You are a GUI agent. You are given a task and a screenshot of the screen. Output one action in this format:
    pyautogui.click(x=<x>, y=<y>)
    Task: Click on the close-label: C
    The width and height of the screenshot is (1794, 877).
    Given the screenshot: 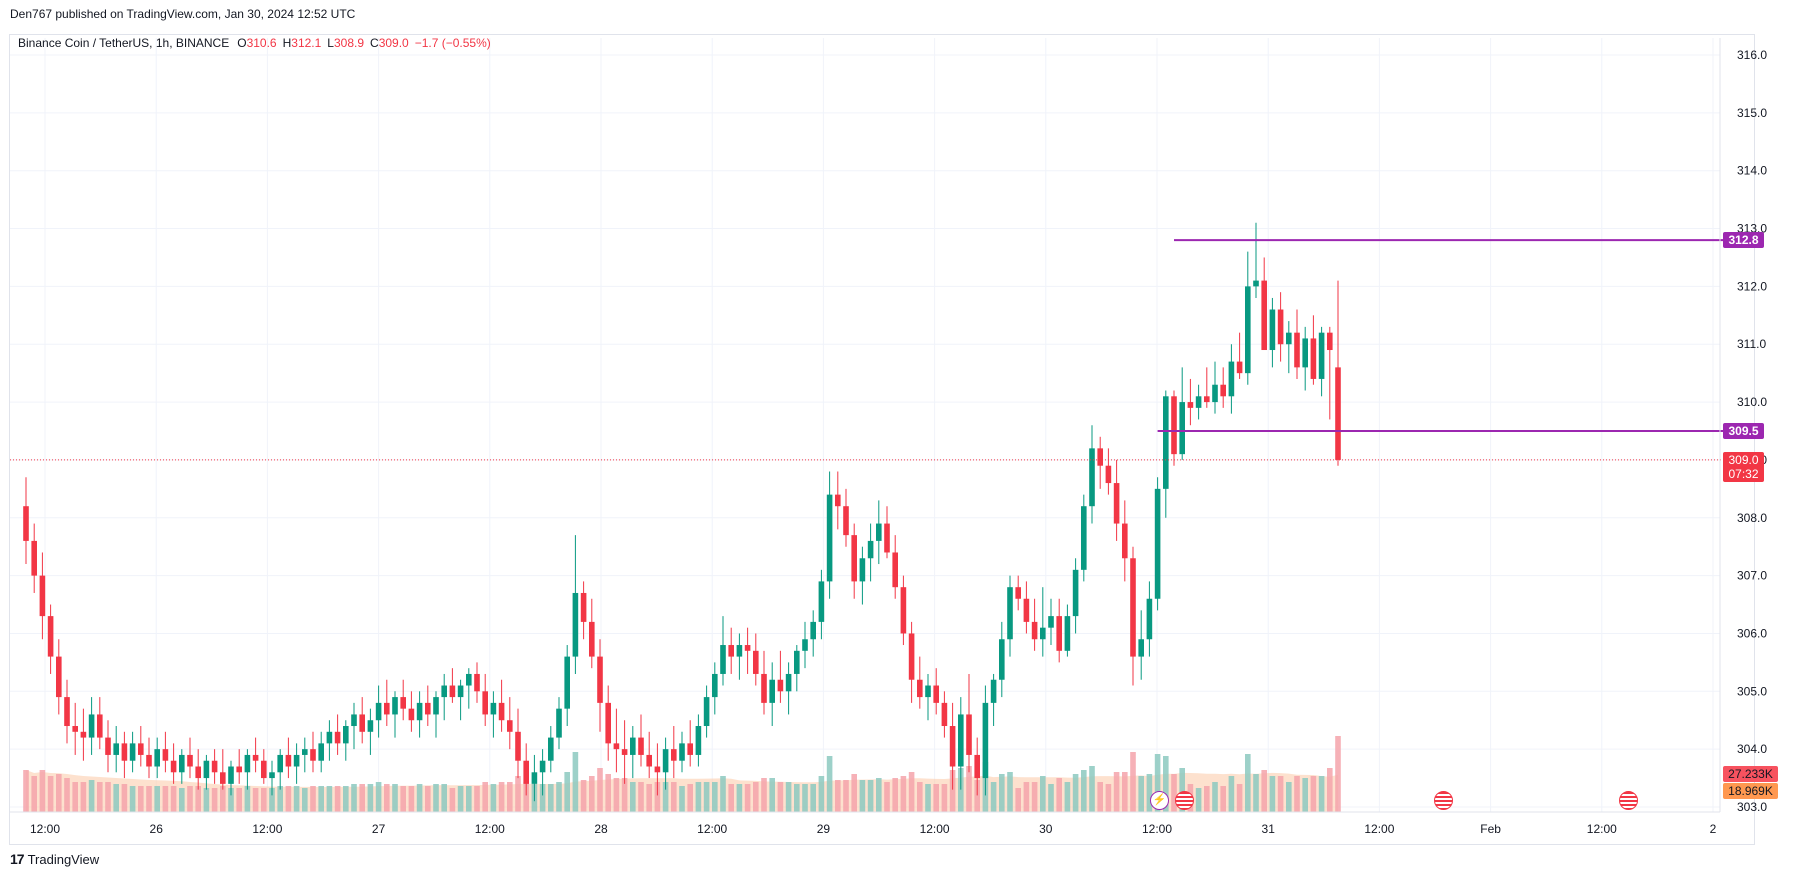 What is the action you would take?
    pyautogui.click(x=374, y=43)
    